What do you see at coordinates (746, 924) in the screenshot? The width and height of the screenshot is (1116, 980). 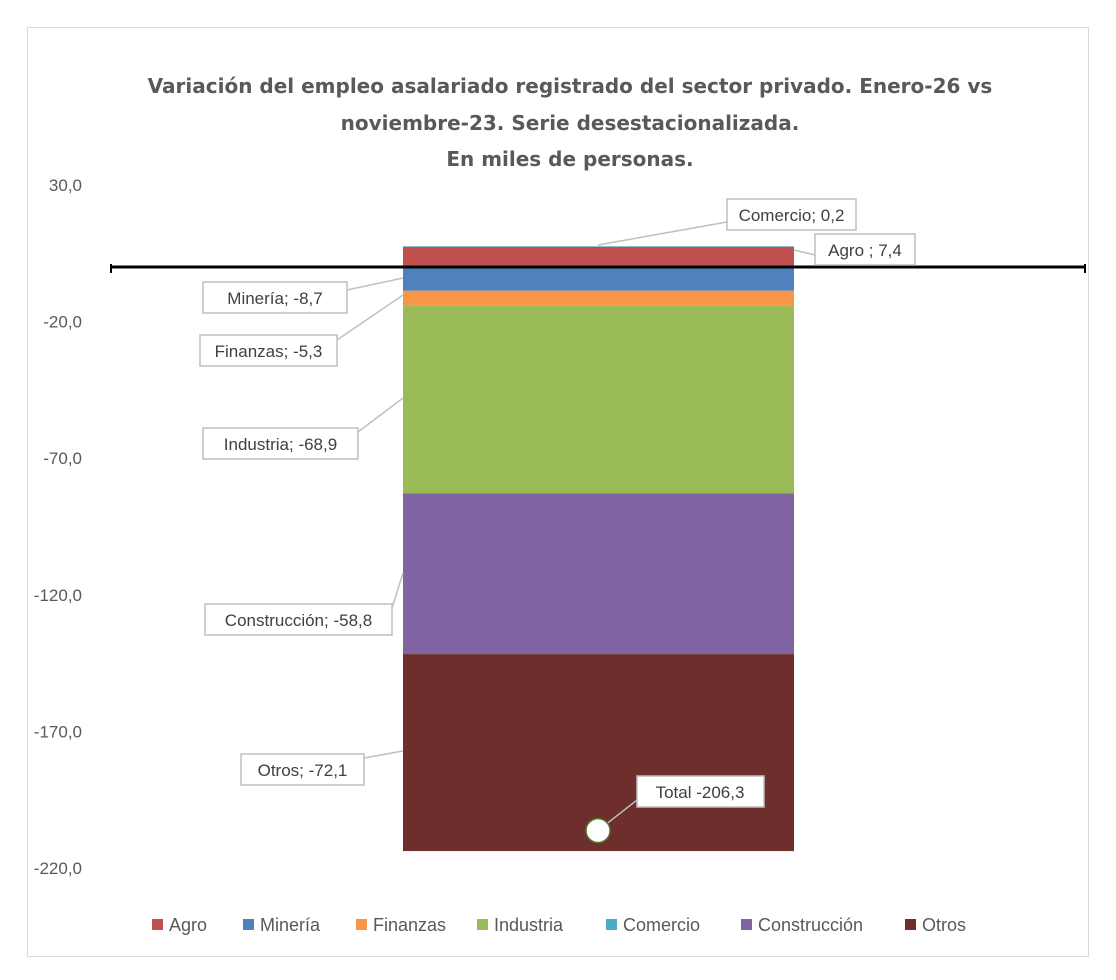 I see `legend-swatch-construcción` at bounding box center [746, 924].